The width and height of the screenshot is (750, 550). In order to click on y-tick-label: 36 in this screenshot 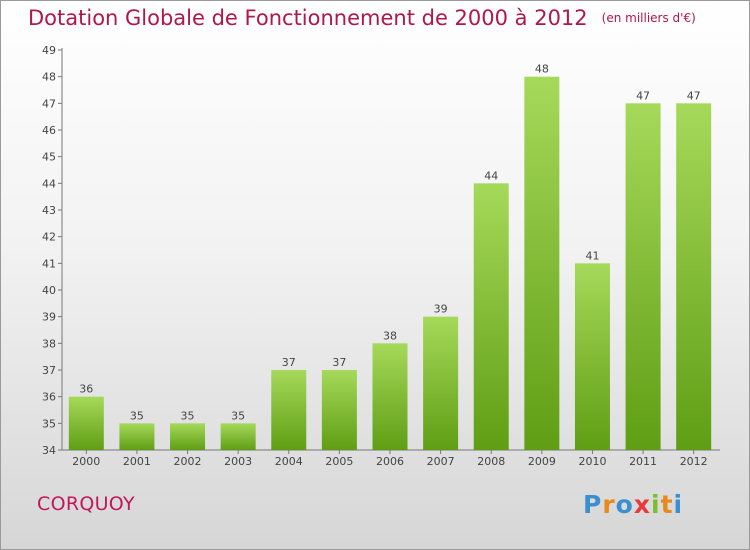, I will do `click(49, 397)`.